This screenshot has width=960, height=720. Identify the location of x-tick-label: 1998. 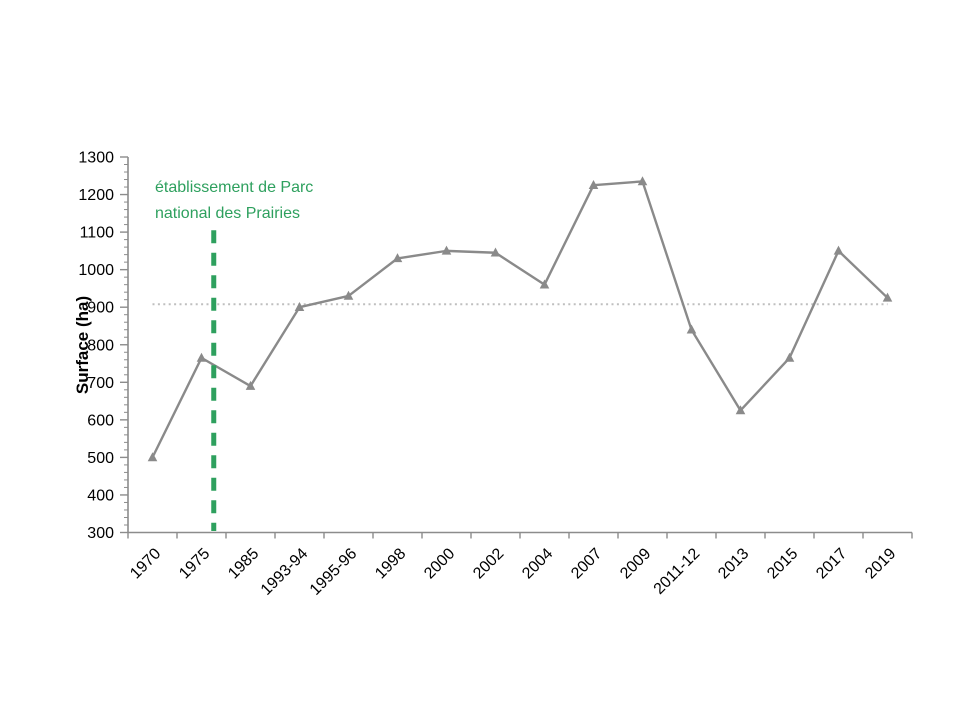
(390, 563).